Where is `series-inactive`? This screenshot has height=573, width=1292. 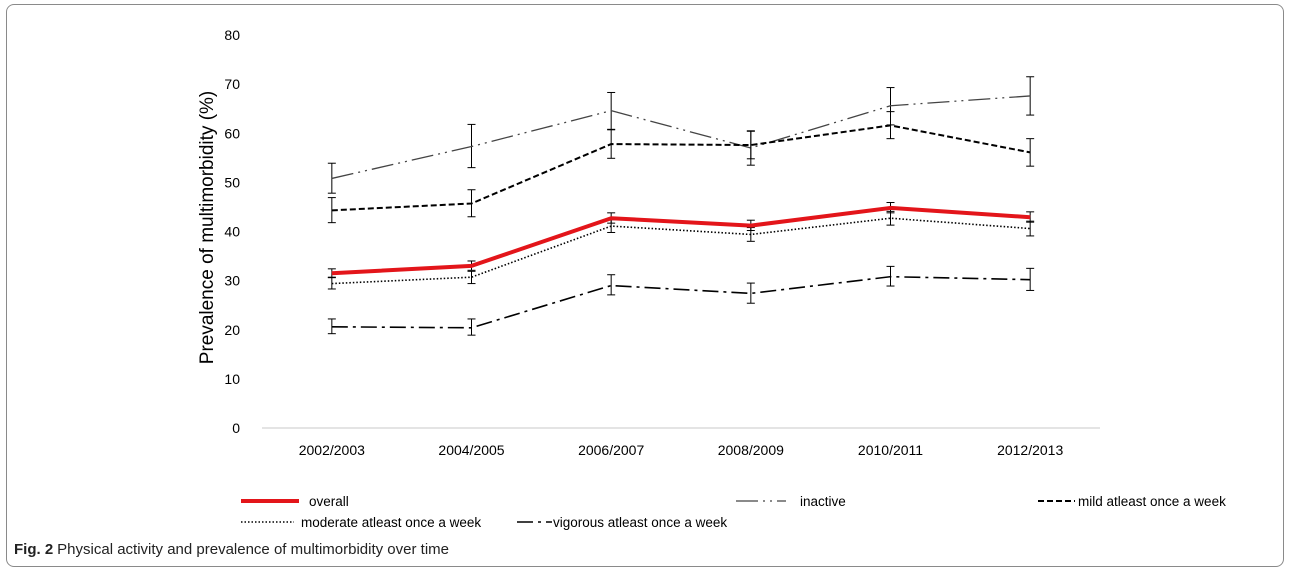
series-inactive is located at coordinates (681, 135).